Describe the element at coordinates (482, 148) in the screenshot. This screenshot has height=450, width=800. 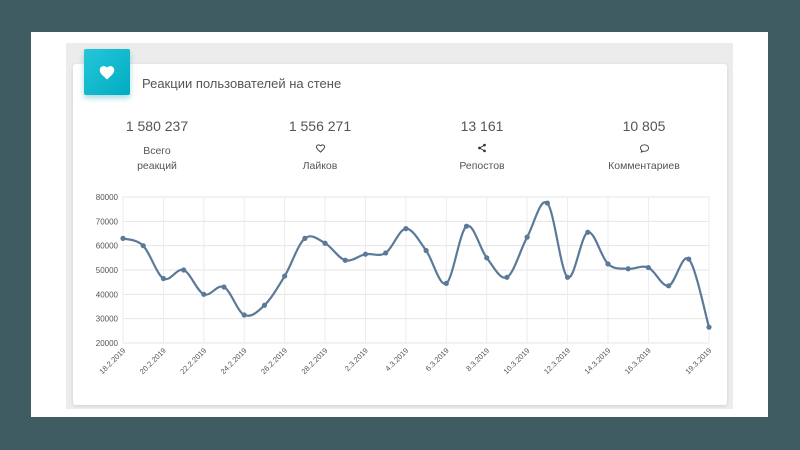
I see `share-icon` at that location.